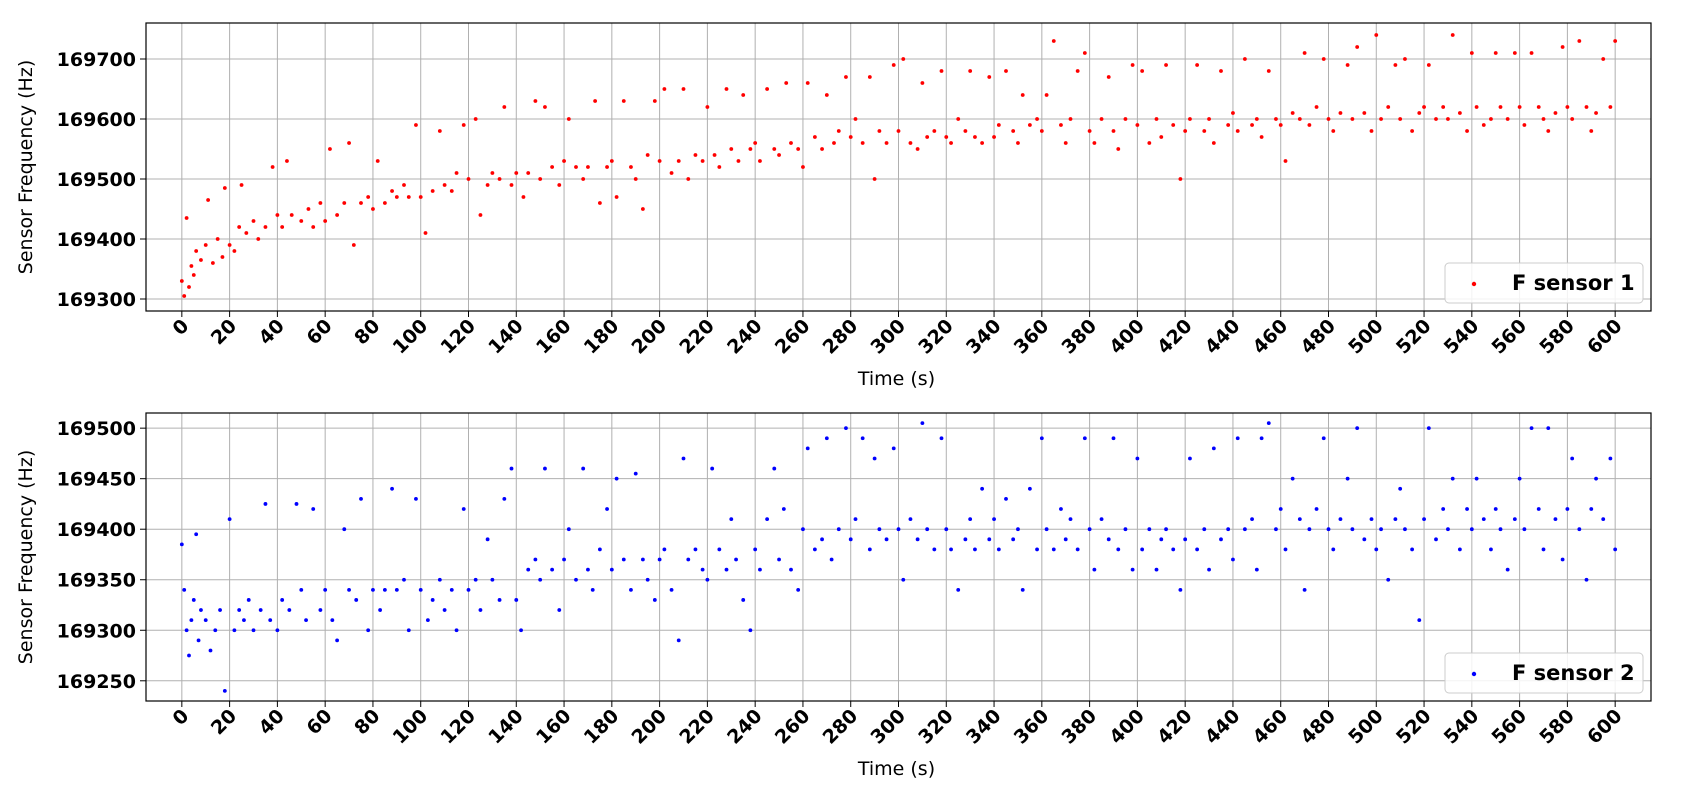  Describe the element at coordinates (602, 727) in the screenshot. I see `x-tick-label: 180` at that location.